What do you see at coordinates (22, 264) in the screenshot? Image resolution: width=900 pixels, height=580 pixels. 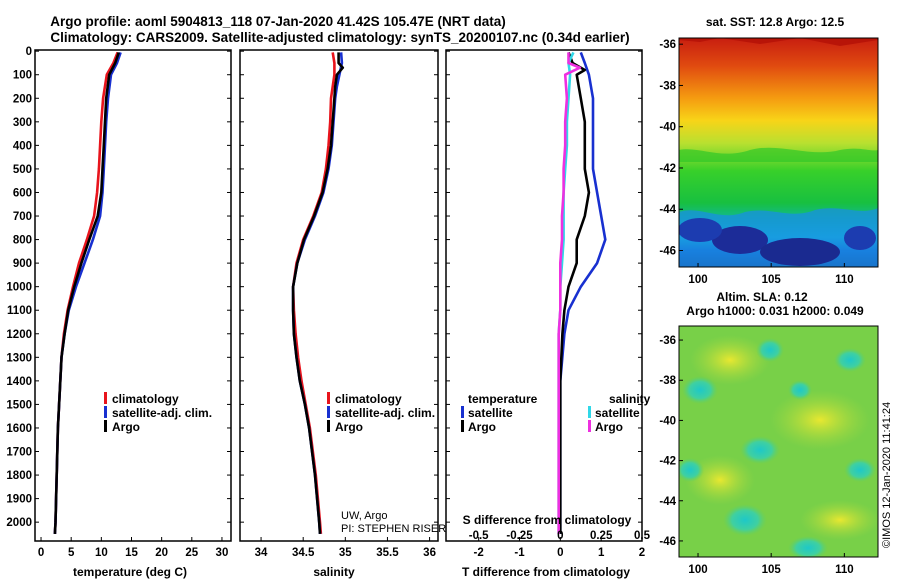 I see `y-tick-label: 900` at bounding box center [22, 264].